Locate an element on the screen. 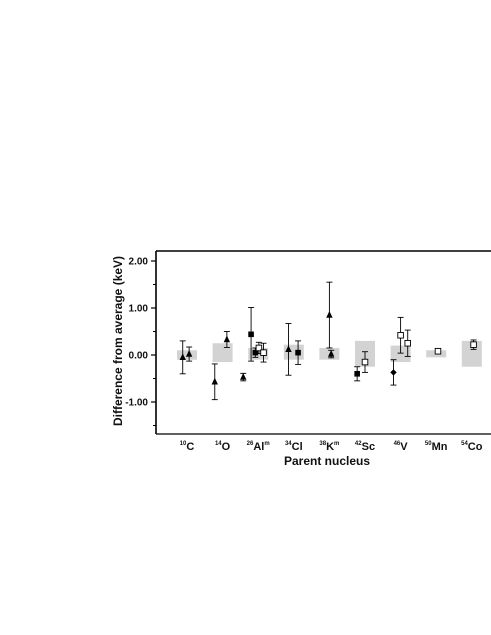 The image size is (491, 635). y-axis-title: Difference from average (keV) is located at coordinates (118, 341).